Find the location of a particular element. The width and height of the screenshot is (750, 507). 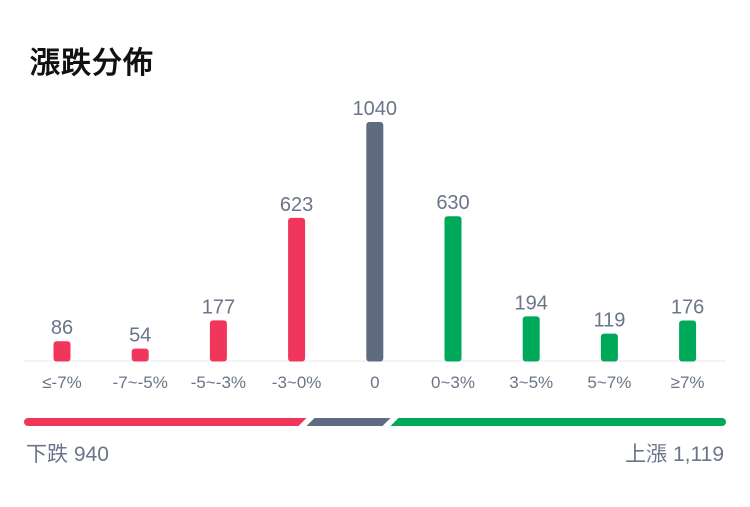

bar-value-label-5: 630 is located at coordinates (452, 203).